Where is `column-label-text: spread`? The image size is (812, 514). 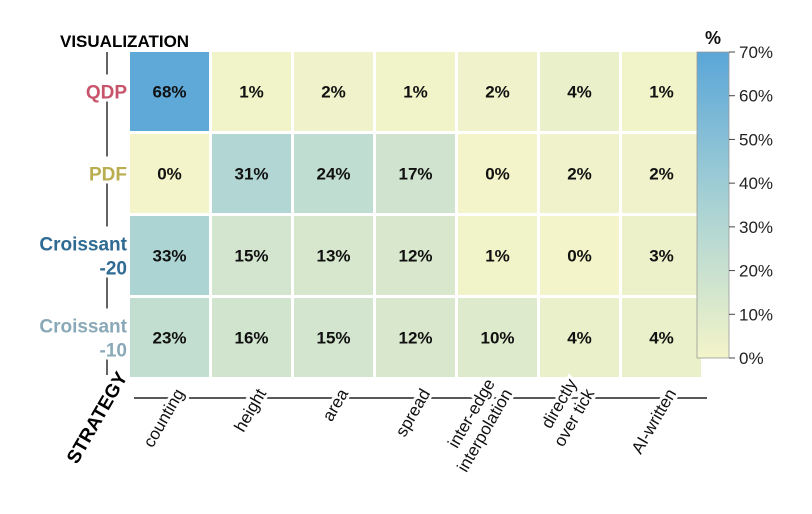 column-label-text: spread is located at coordinates (413, 413).